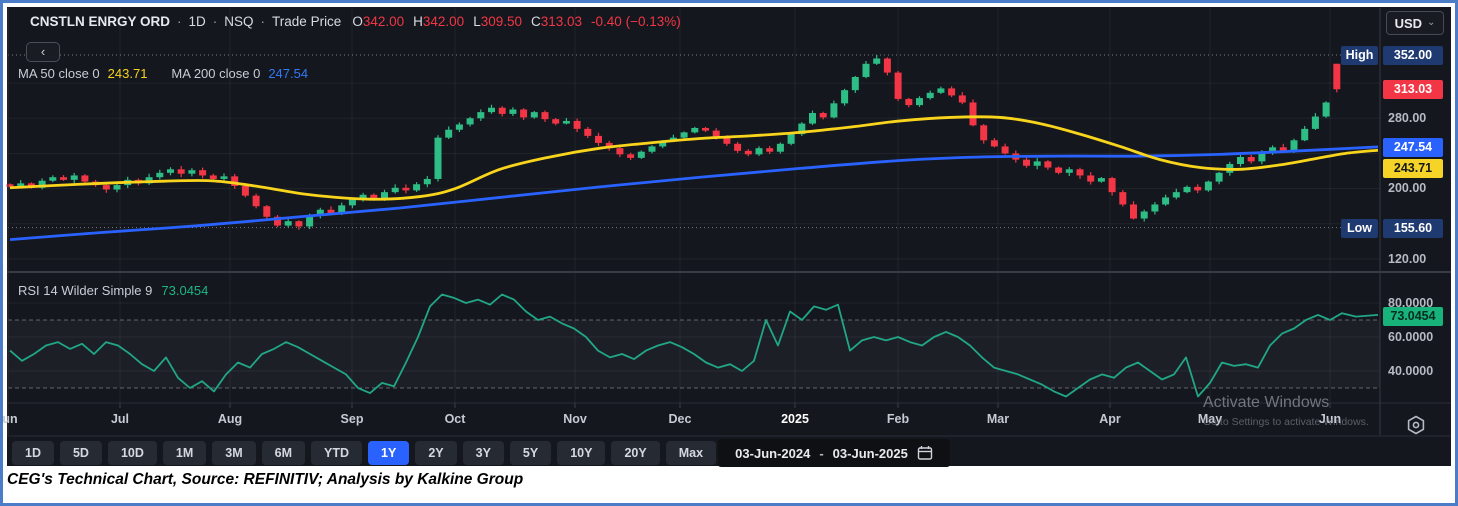 This screenshot has height=506, width=1458. What do you see at coordinates (834, 453) in the screenshot?
I see `date-range-selector: 03-Jun-2024 - 03-Jun-2025` at bounding box center [834, 453].